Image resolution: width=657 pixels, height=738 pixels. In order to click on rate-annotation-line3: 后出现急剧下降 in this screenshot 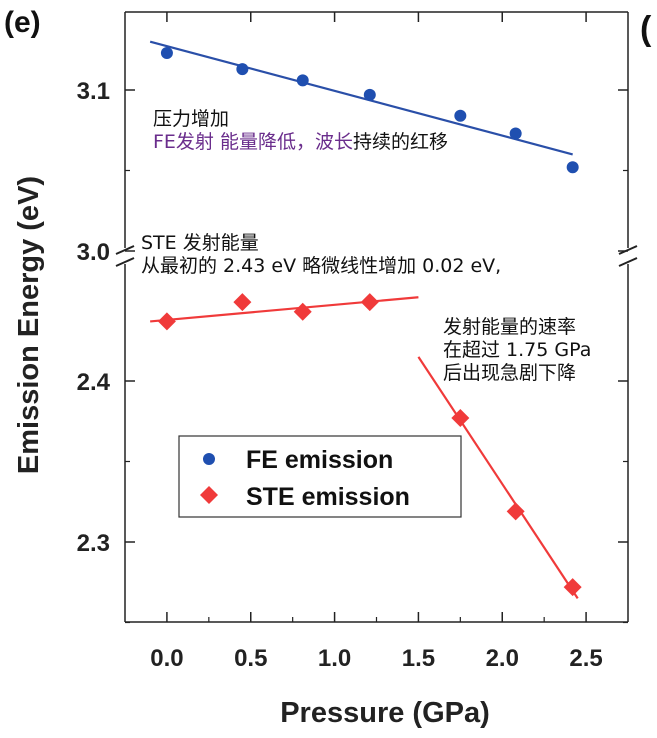, I will do `click(510, 373)`.